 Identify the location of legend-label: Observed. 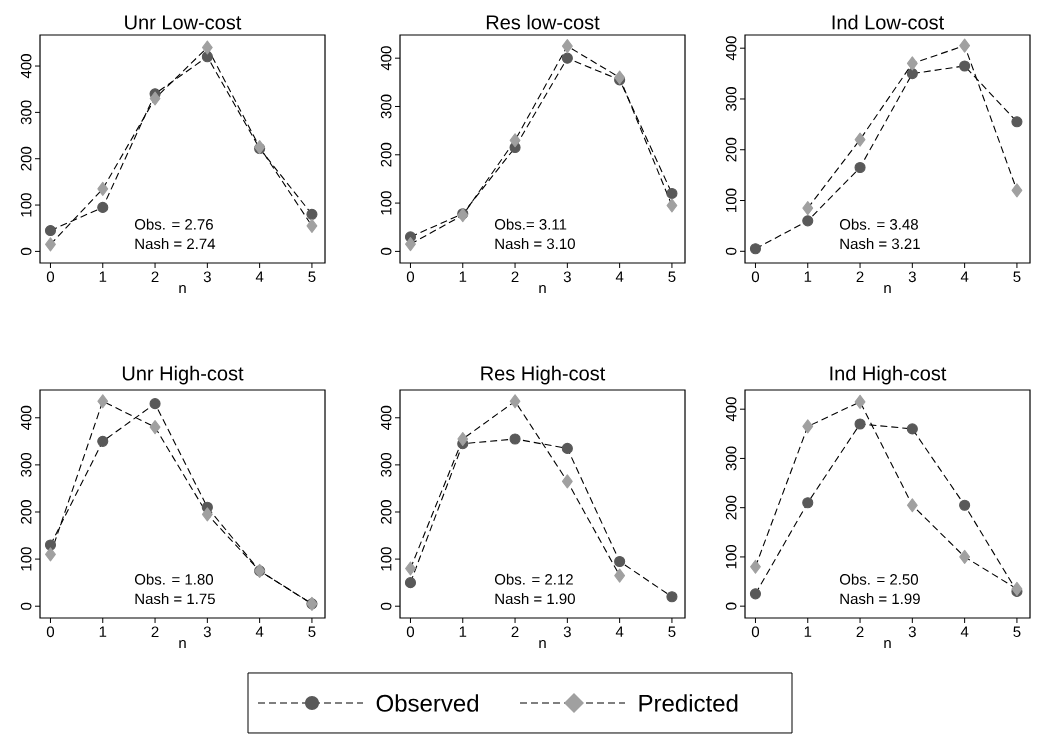
(427, 703).